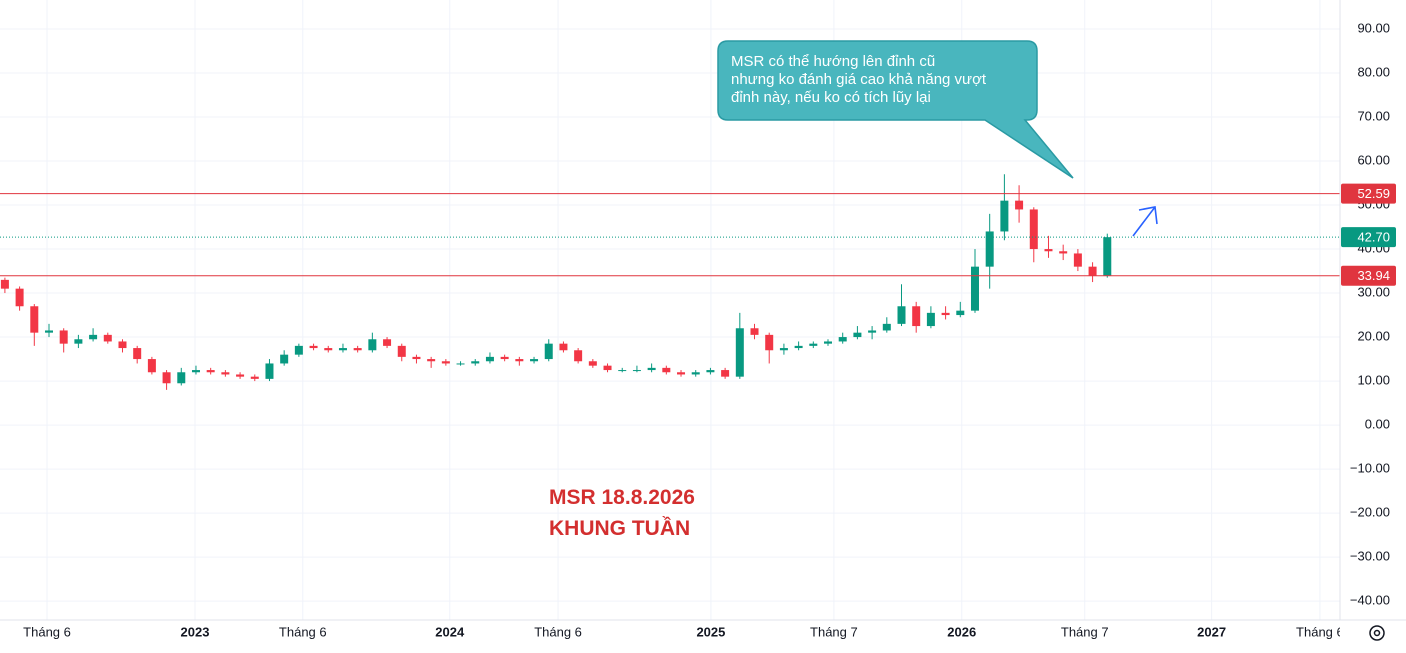 This screenshot has width=1406, height=653. Describe the element at coordinates (1373, 193) in the screenshot. I see `price-label: 52.59` at that location.